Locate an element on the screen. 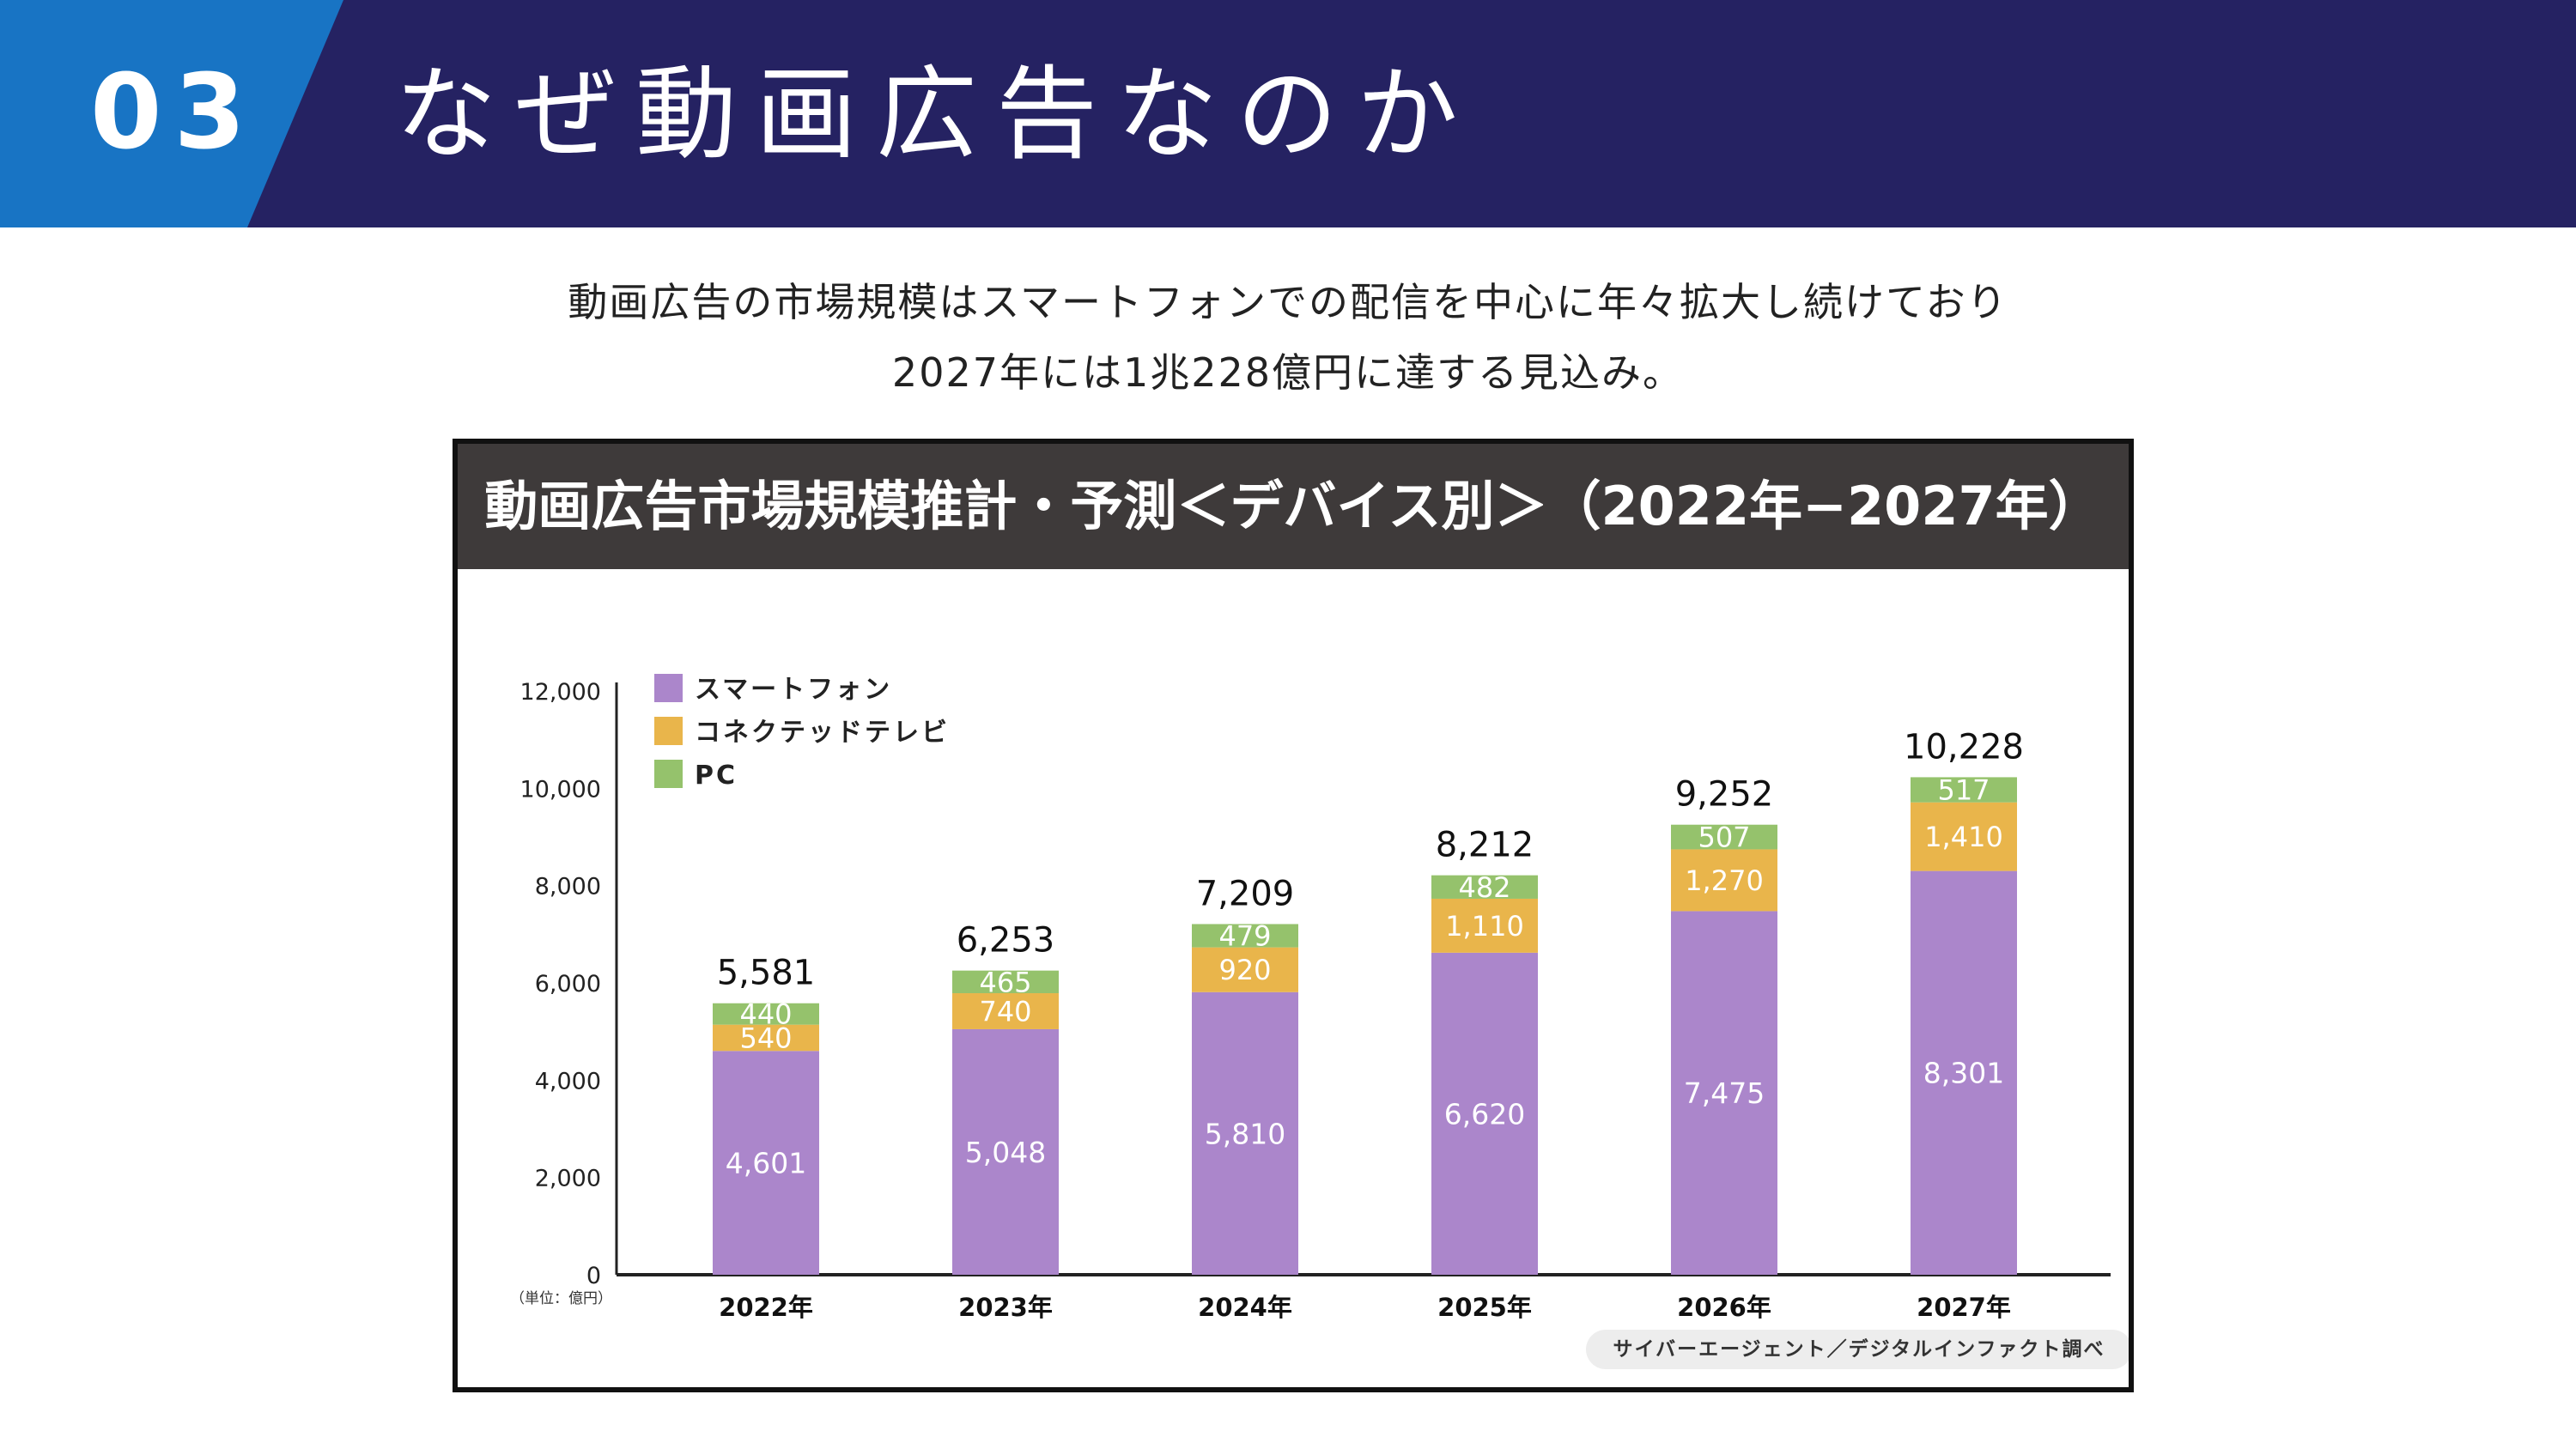 The image size is (2576, 1449). intro-line-2: 2027年には1兆228億円に達する見込み。 is located at coordinates (1288, 372).